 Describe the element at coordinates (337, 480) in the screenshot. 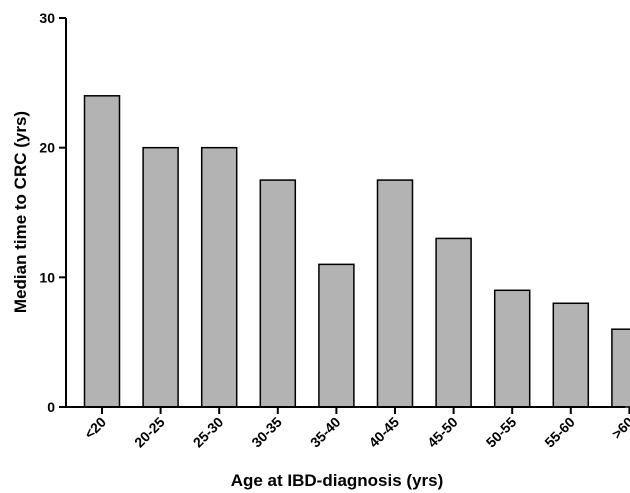

I see `x-axis-title: Age at IBD-diagnosis (yrs)` at that location.